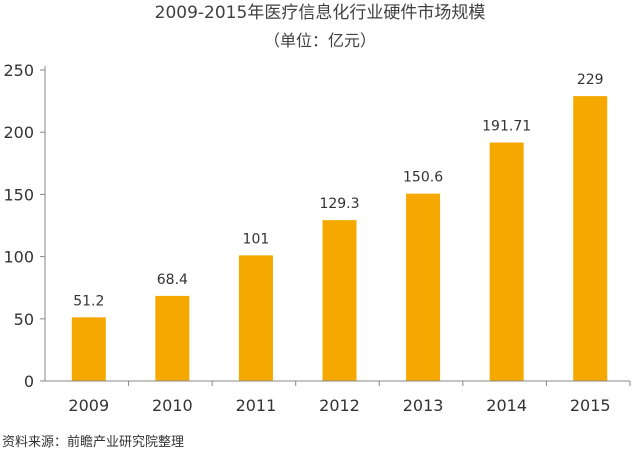  I want to click on value-label-2009: 51.2, so click(88, 301).